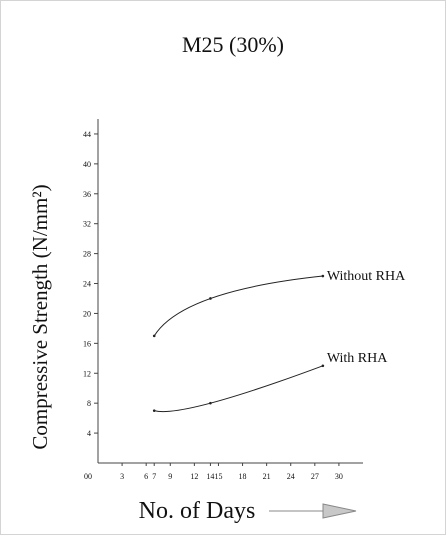 The width and height of the screenshot is (446, 536). I want to click on y-ticks: 4 8 12 16 20 24 28 32 36 40 44, so click(90, 284).